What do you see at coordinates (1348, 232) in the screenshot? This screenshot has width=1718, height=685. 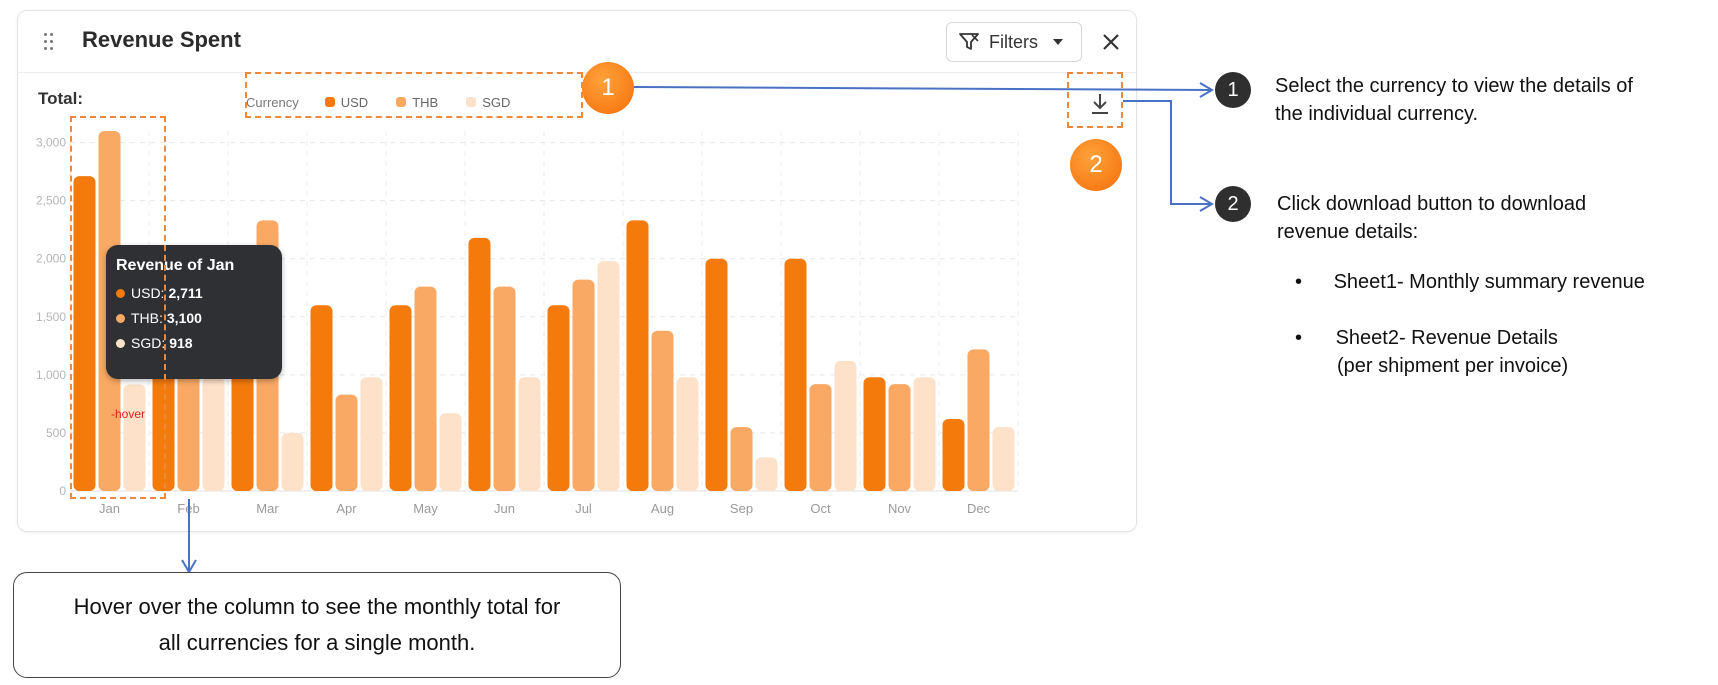 I see `step-2-text-line: revenue details:` at bounding box center [1348, 232].